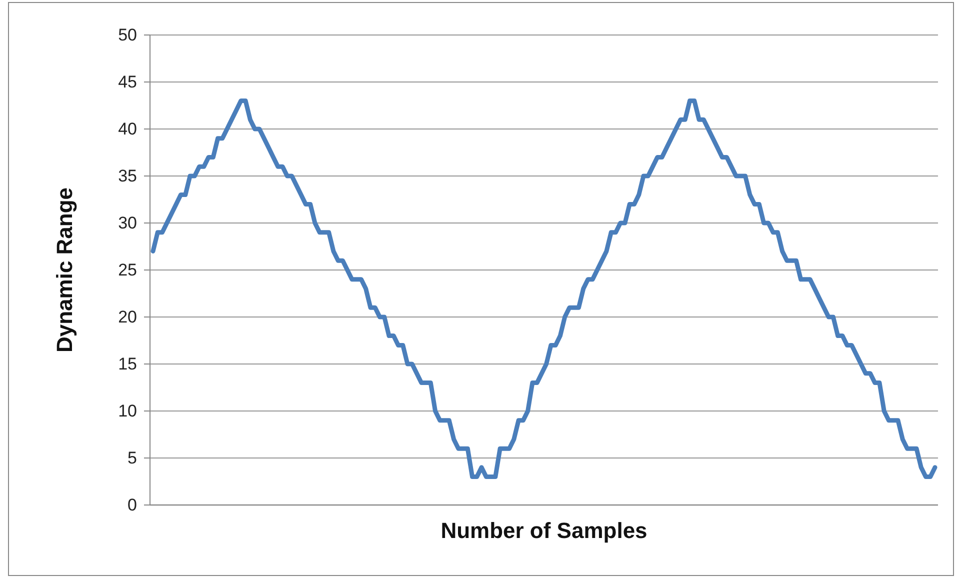  I want to click on y-tick-label: 10, so click(127, 410).